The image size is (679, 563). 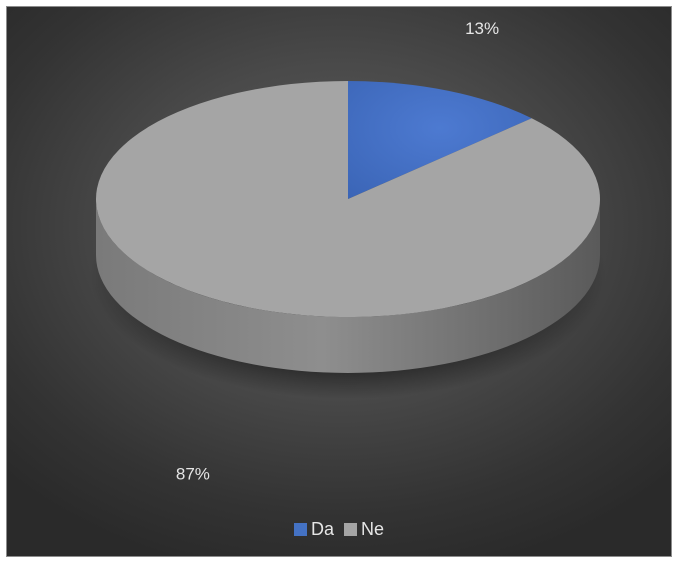 What do you see at coordinates (440, 140) in the screenshot?
I see `pie-slice-da` at bounding box center [440, 140].